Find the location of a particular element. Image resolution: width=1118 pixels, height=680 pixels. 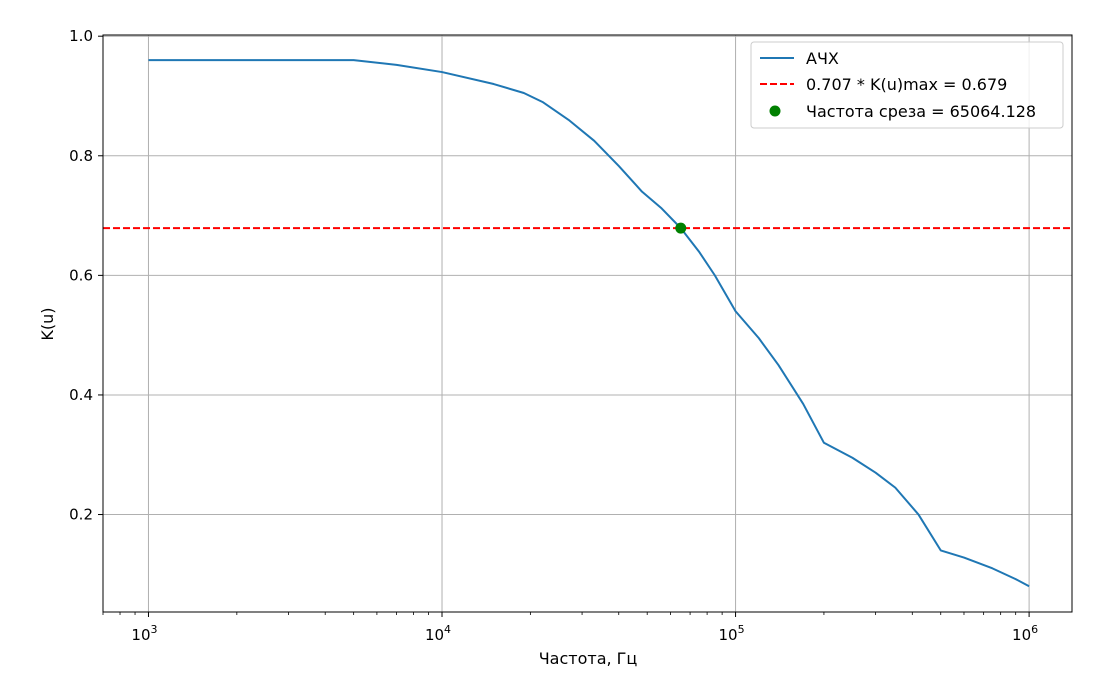

x-tick-label: 10⁶ is located at coordinates (1025, 633).